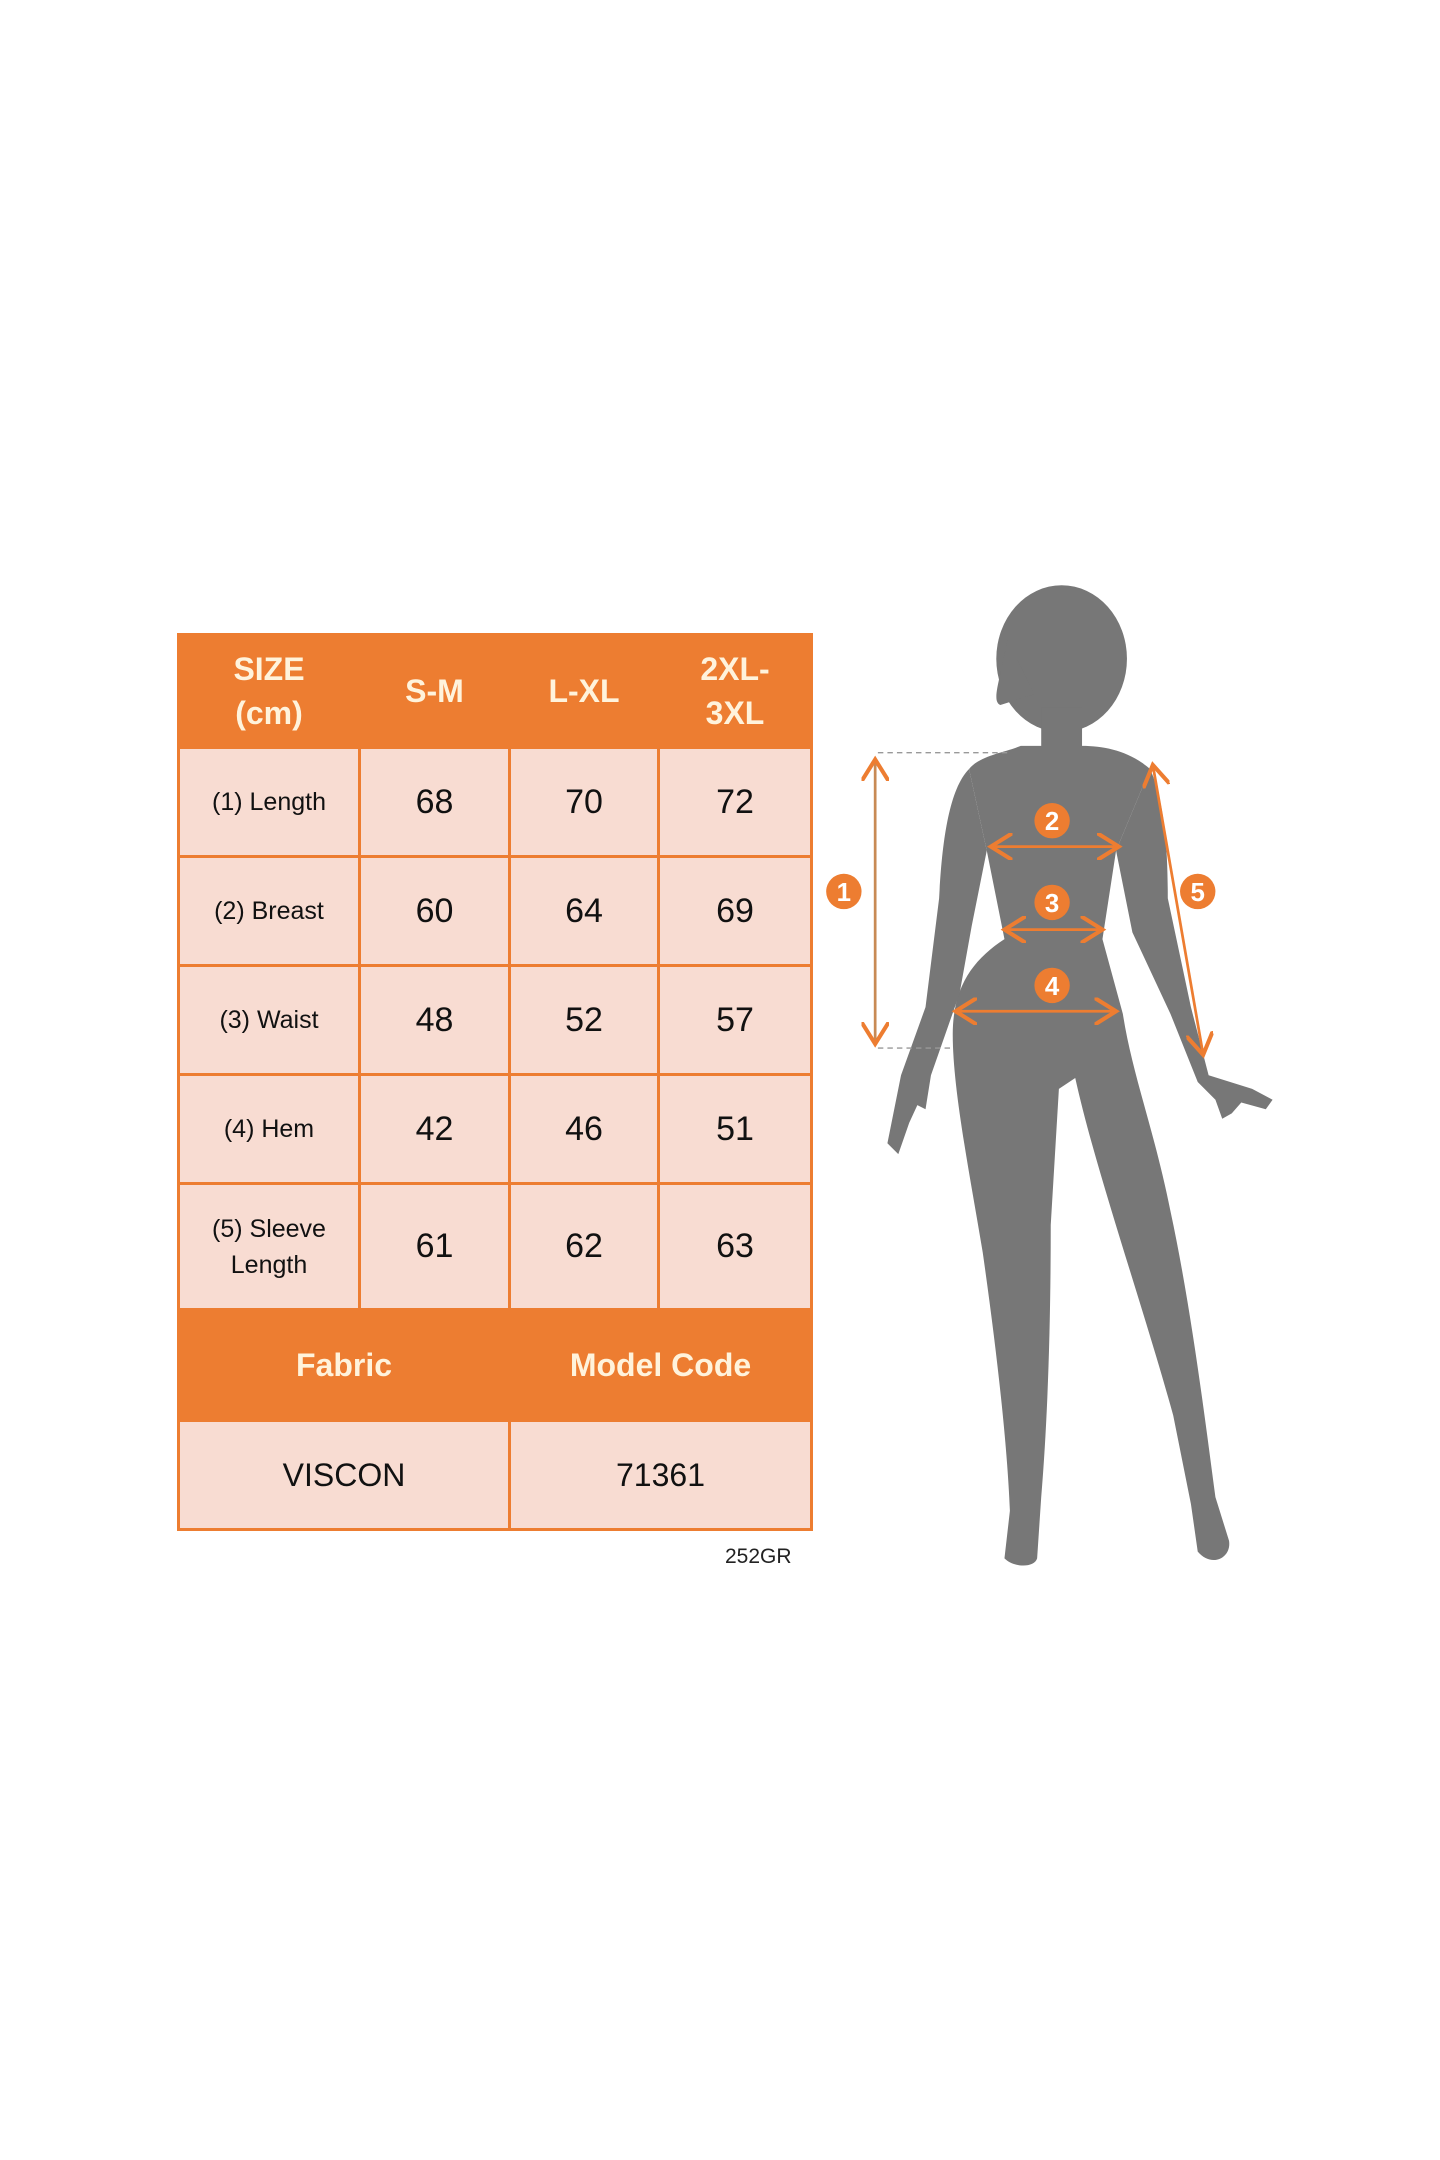 This screenshot has width=1440, height=2160. I want to click on cell: 70, so click(584, 802).